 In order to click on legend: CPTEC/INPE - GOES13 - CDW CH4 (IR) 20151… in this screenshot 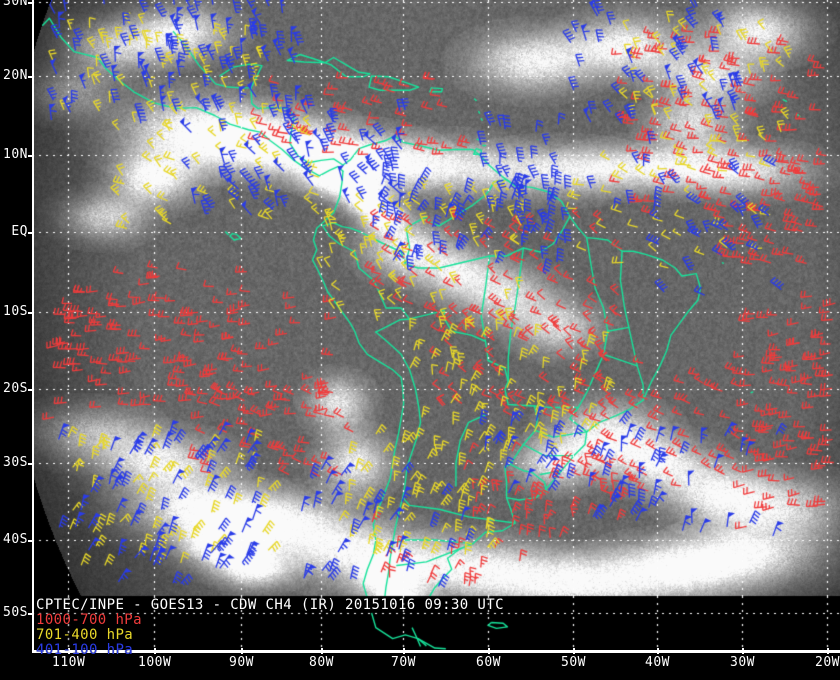, I will do `click(270, 628)`.